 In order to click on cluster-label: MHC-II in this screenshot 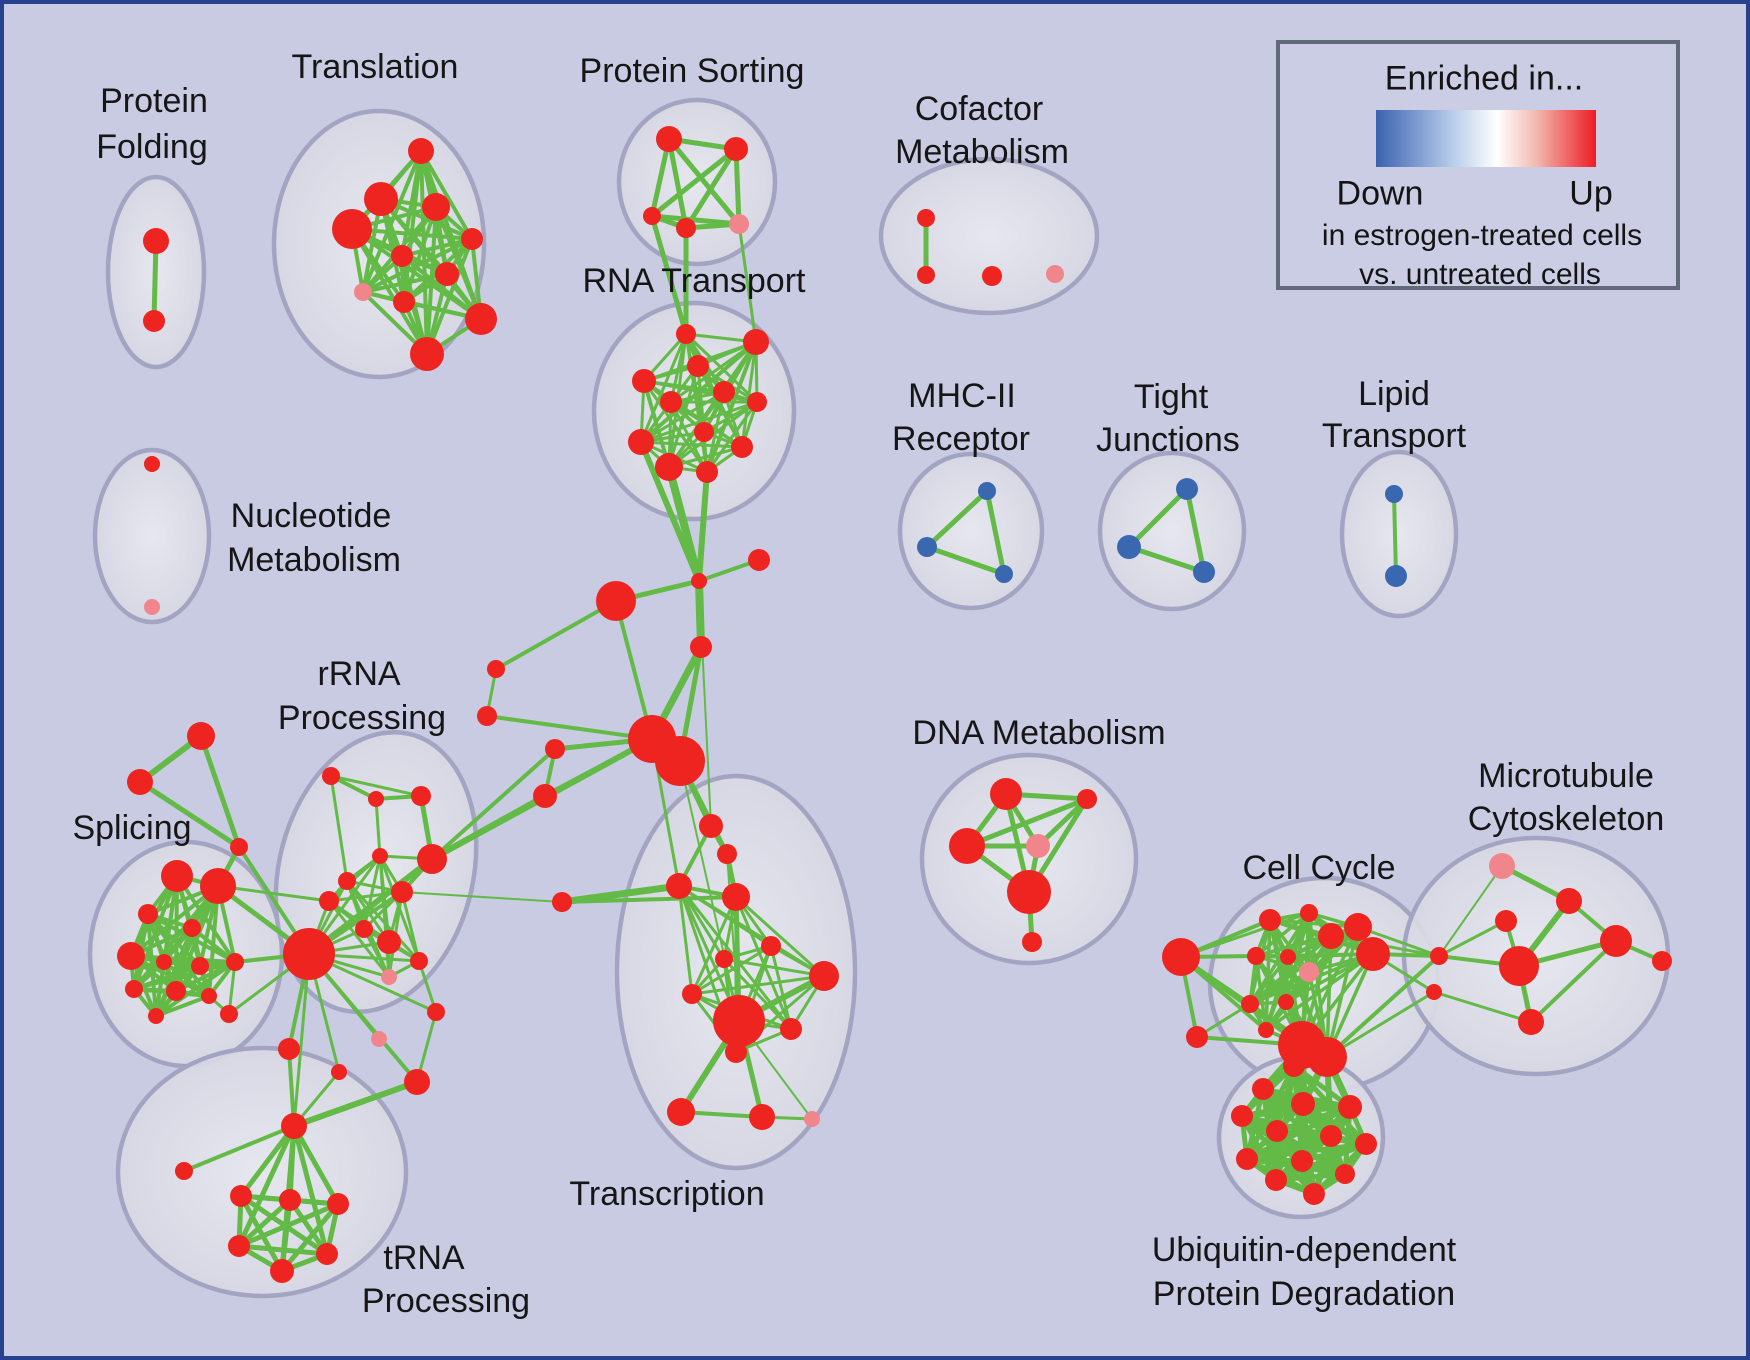, I will do `click(962, 396)`.